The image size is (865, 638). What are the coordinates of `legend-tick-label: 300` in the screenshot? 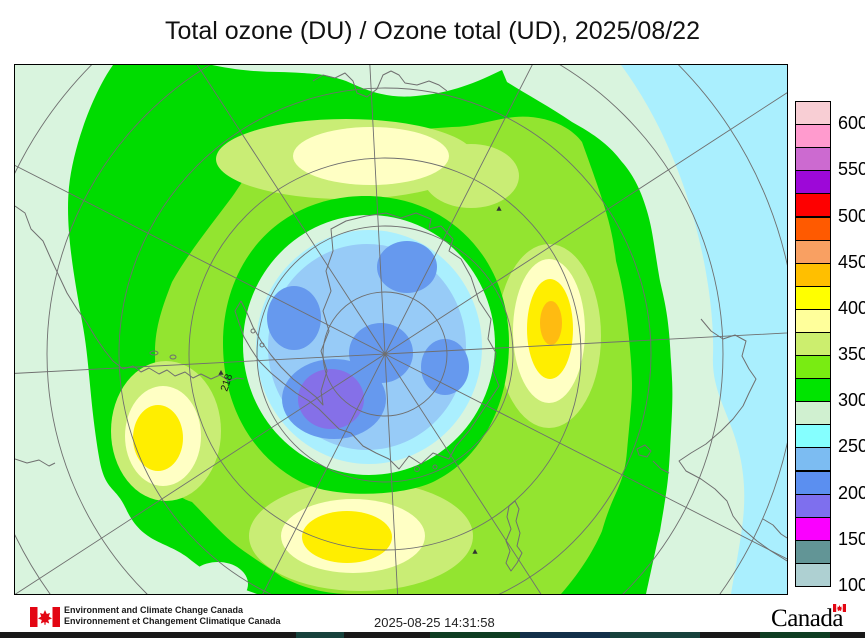 It's located at (851, 400).